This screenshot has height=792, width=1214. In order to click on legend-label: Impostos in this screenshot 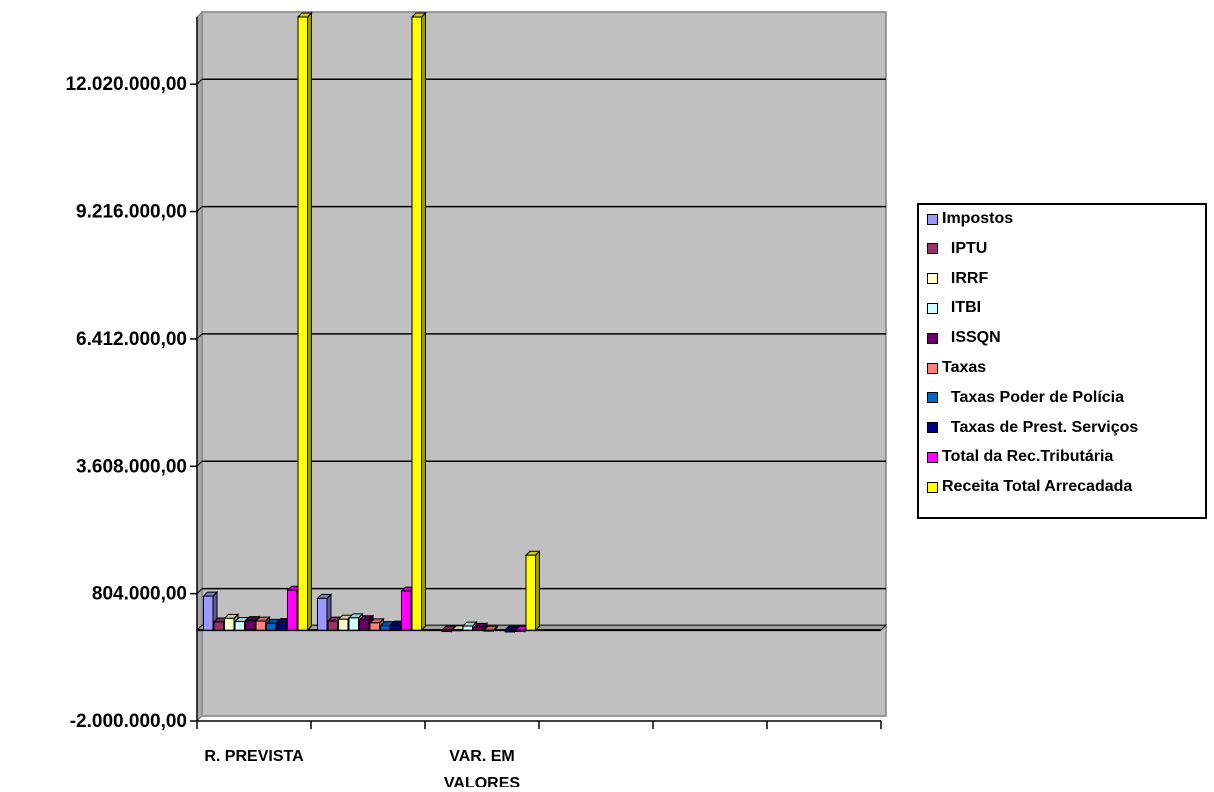, I will do `click(978, 218)`.